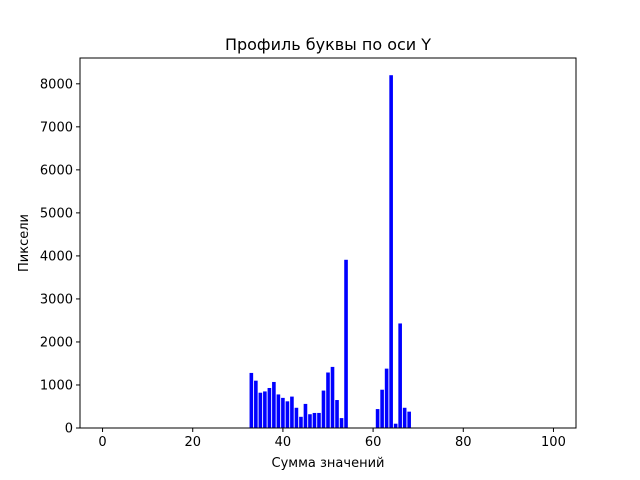 This screenshot has height=480, width=640. Describe the element at coordinates (24, 243) in the screenshot. I see `y-axis-label: Пиксели` at that location.